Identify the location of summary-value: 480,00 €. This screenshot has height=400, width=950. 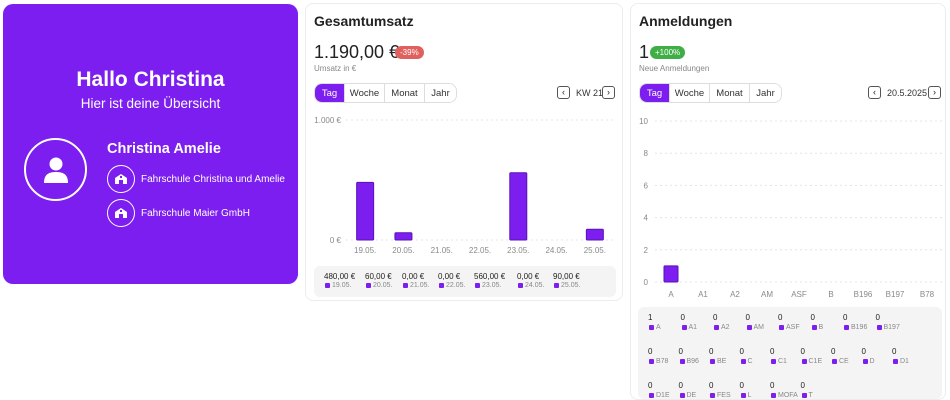
(340, 276).